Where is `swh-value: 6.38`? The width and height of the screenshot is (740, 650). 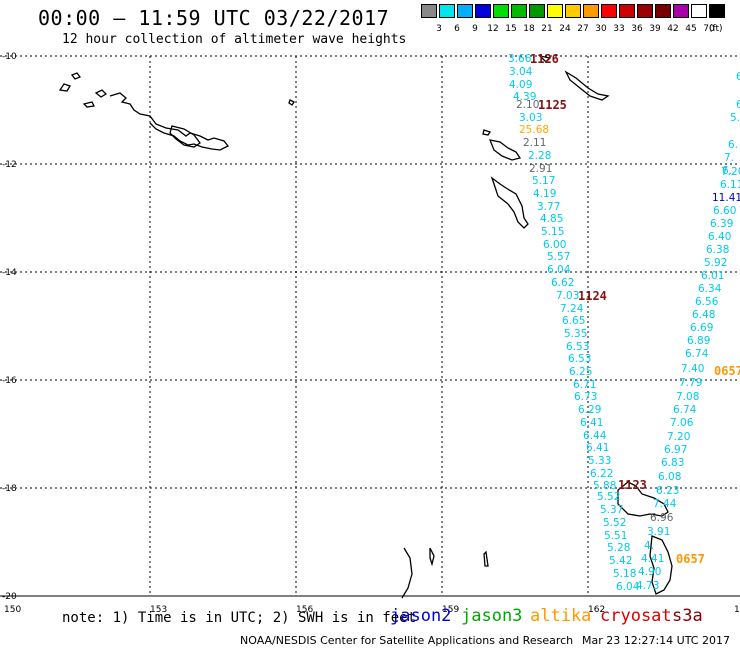
swh-value: 6.38 is located at coordinates (717, 250).